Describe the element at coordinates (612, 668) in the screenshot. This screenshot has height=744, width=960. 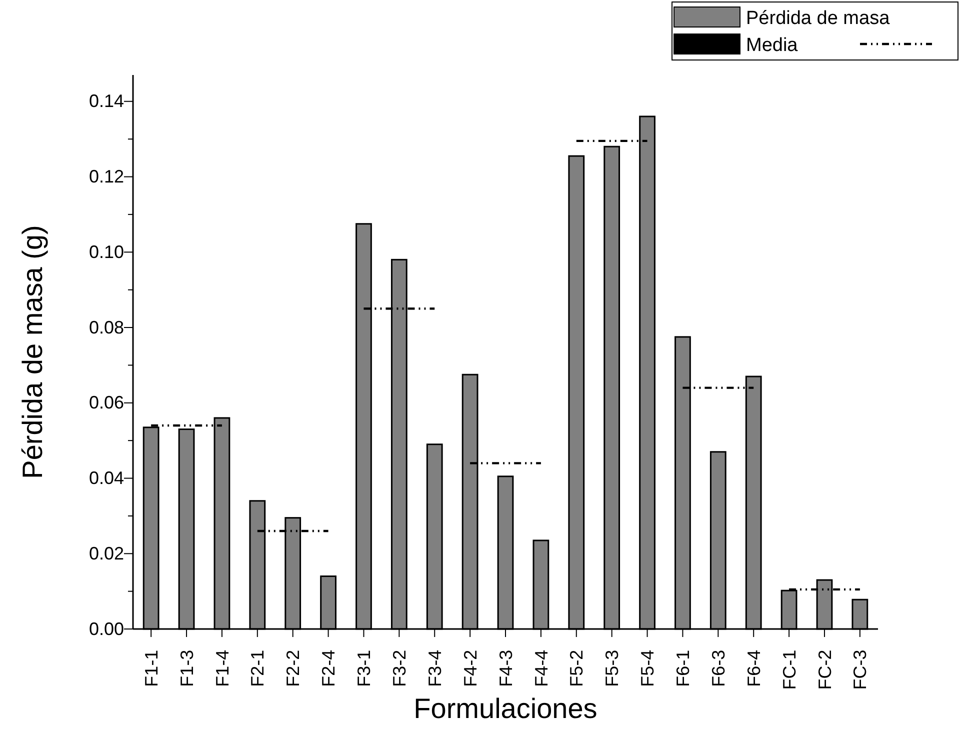
I see `x-tick-label: F5-3` at that location.